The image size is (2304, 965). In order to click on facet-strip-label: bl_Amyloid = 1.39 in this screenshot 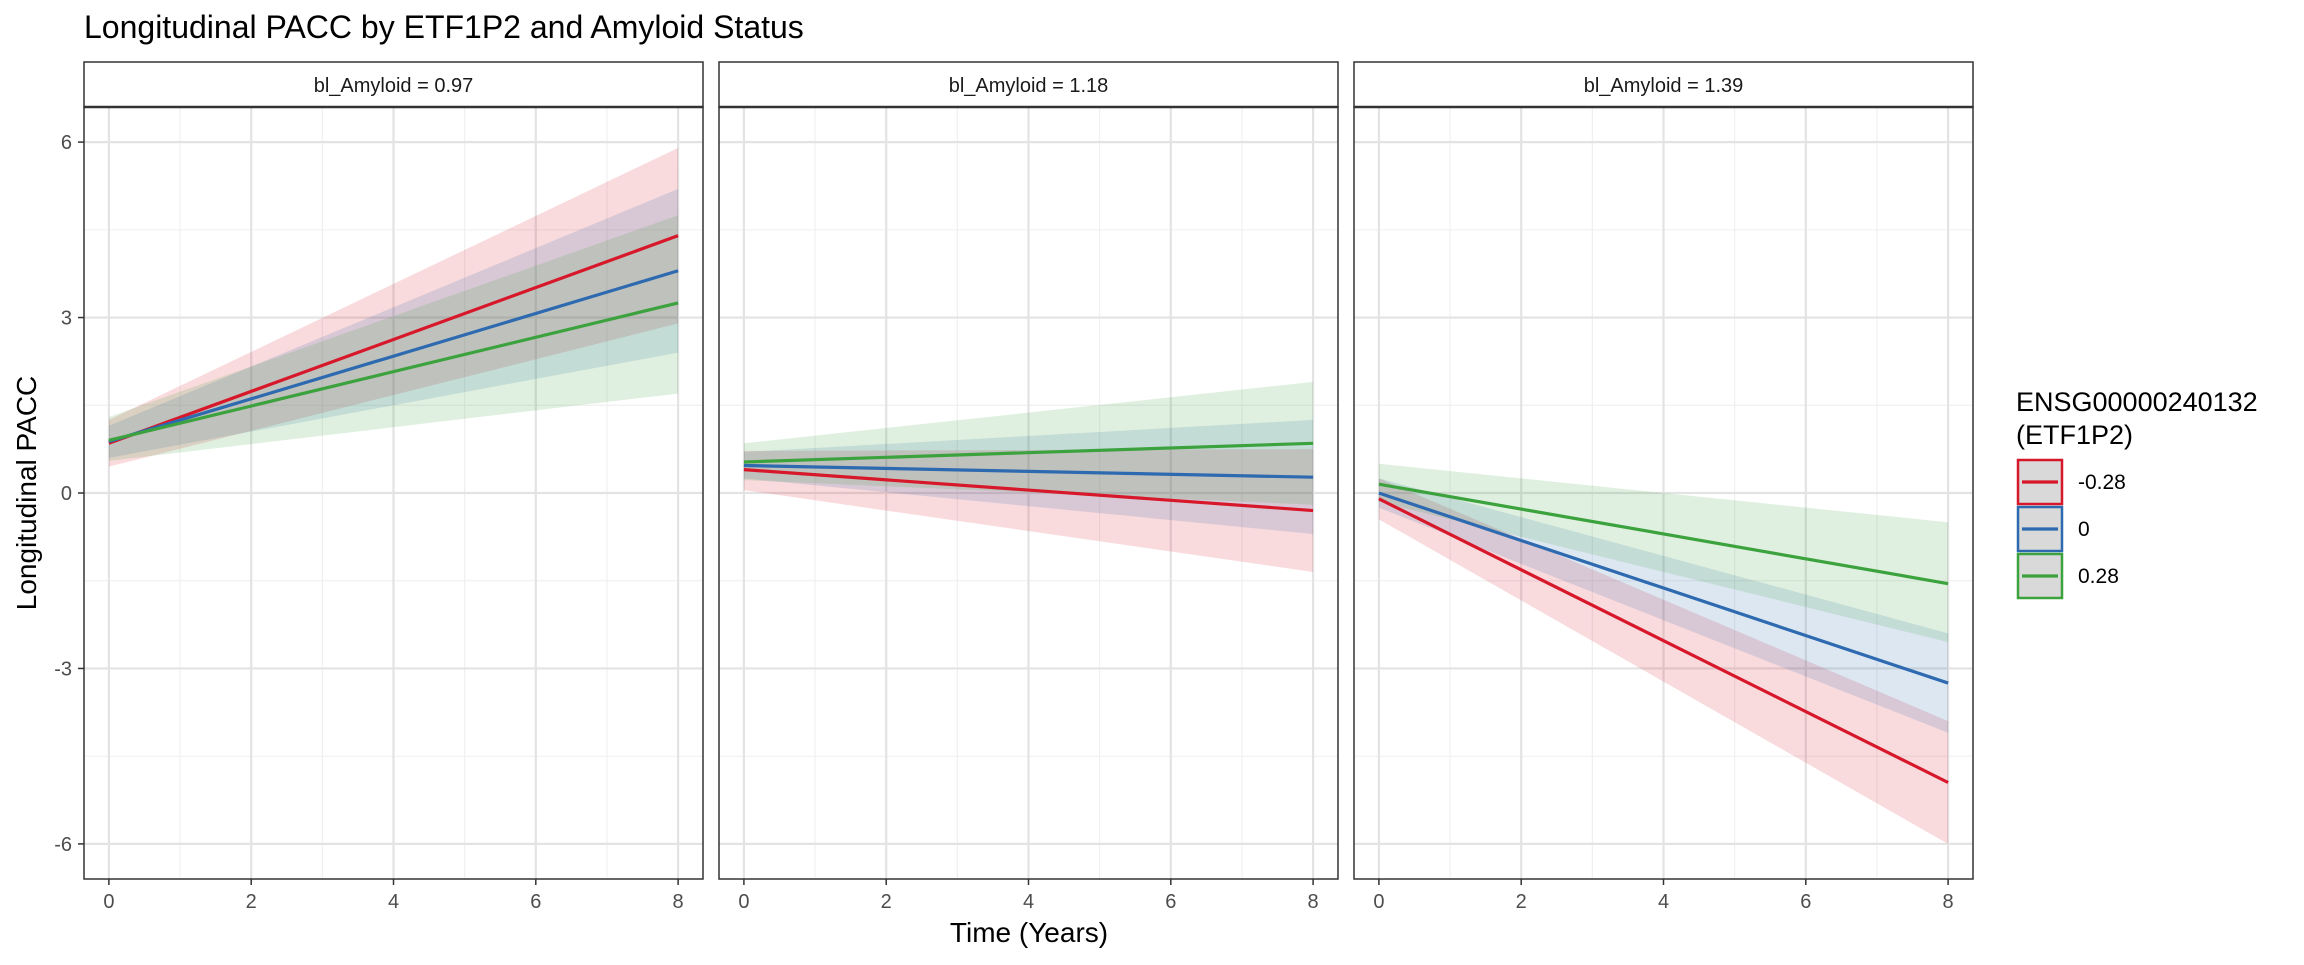, I will do `click(1664, 86)`.